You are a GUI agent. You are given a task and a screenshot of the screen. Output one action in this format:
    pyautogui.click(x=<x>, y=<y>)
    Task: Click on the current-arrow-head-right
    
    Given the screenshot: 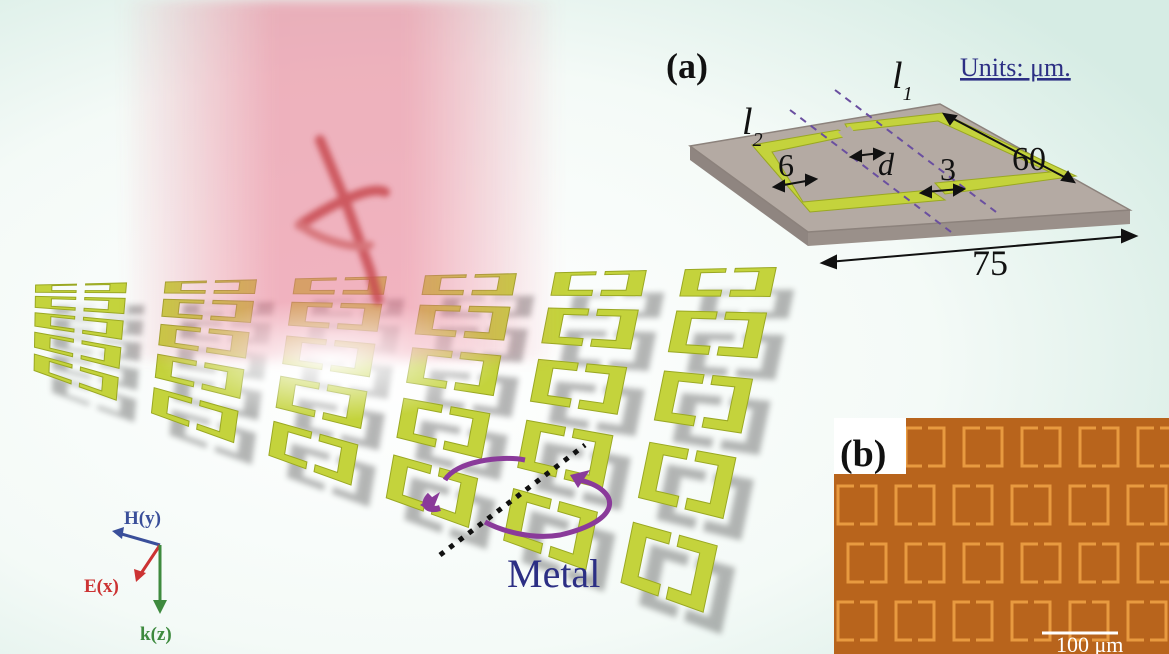 What is the action you would take?
    pyautogui.click(x=580, y=479)
    